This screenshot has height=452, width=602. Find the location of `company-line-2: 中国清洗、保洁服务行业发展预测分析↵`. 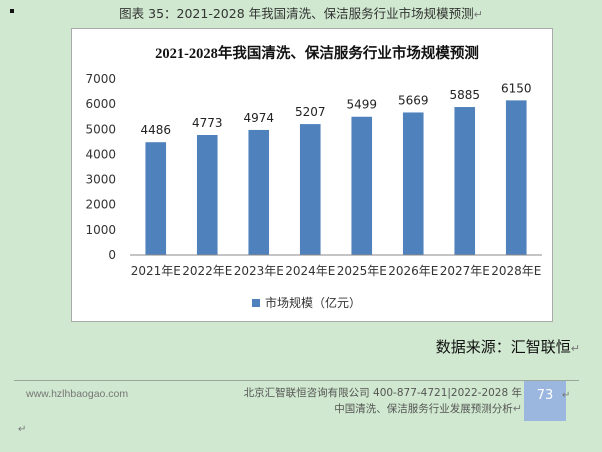

company-line-2: 中国清洗、保洁服务行业发展预测分析↵ is located at coordinates (383, 409).